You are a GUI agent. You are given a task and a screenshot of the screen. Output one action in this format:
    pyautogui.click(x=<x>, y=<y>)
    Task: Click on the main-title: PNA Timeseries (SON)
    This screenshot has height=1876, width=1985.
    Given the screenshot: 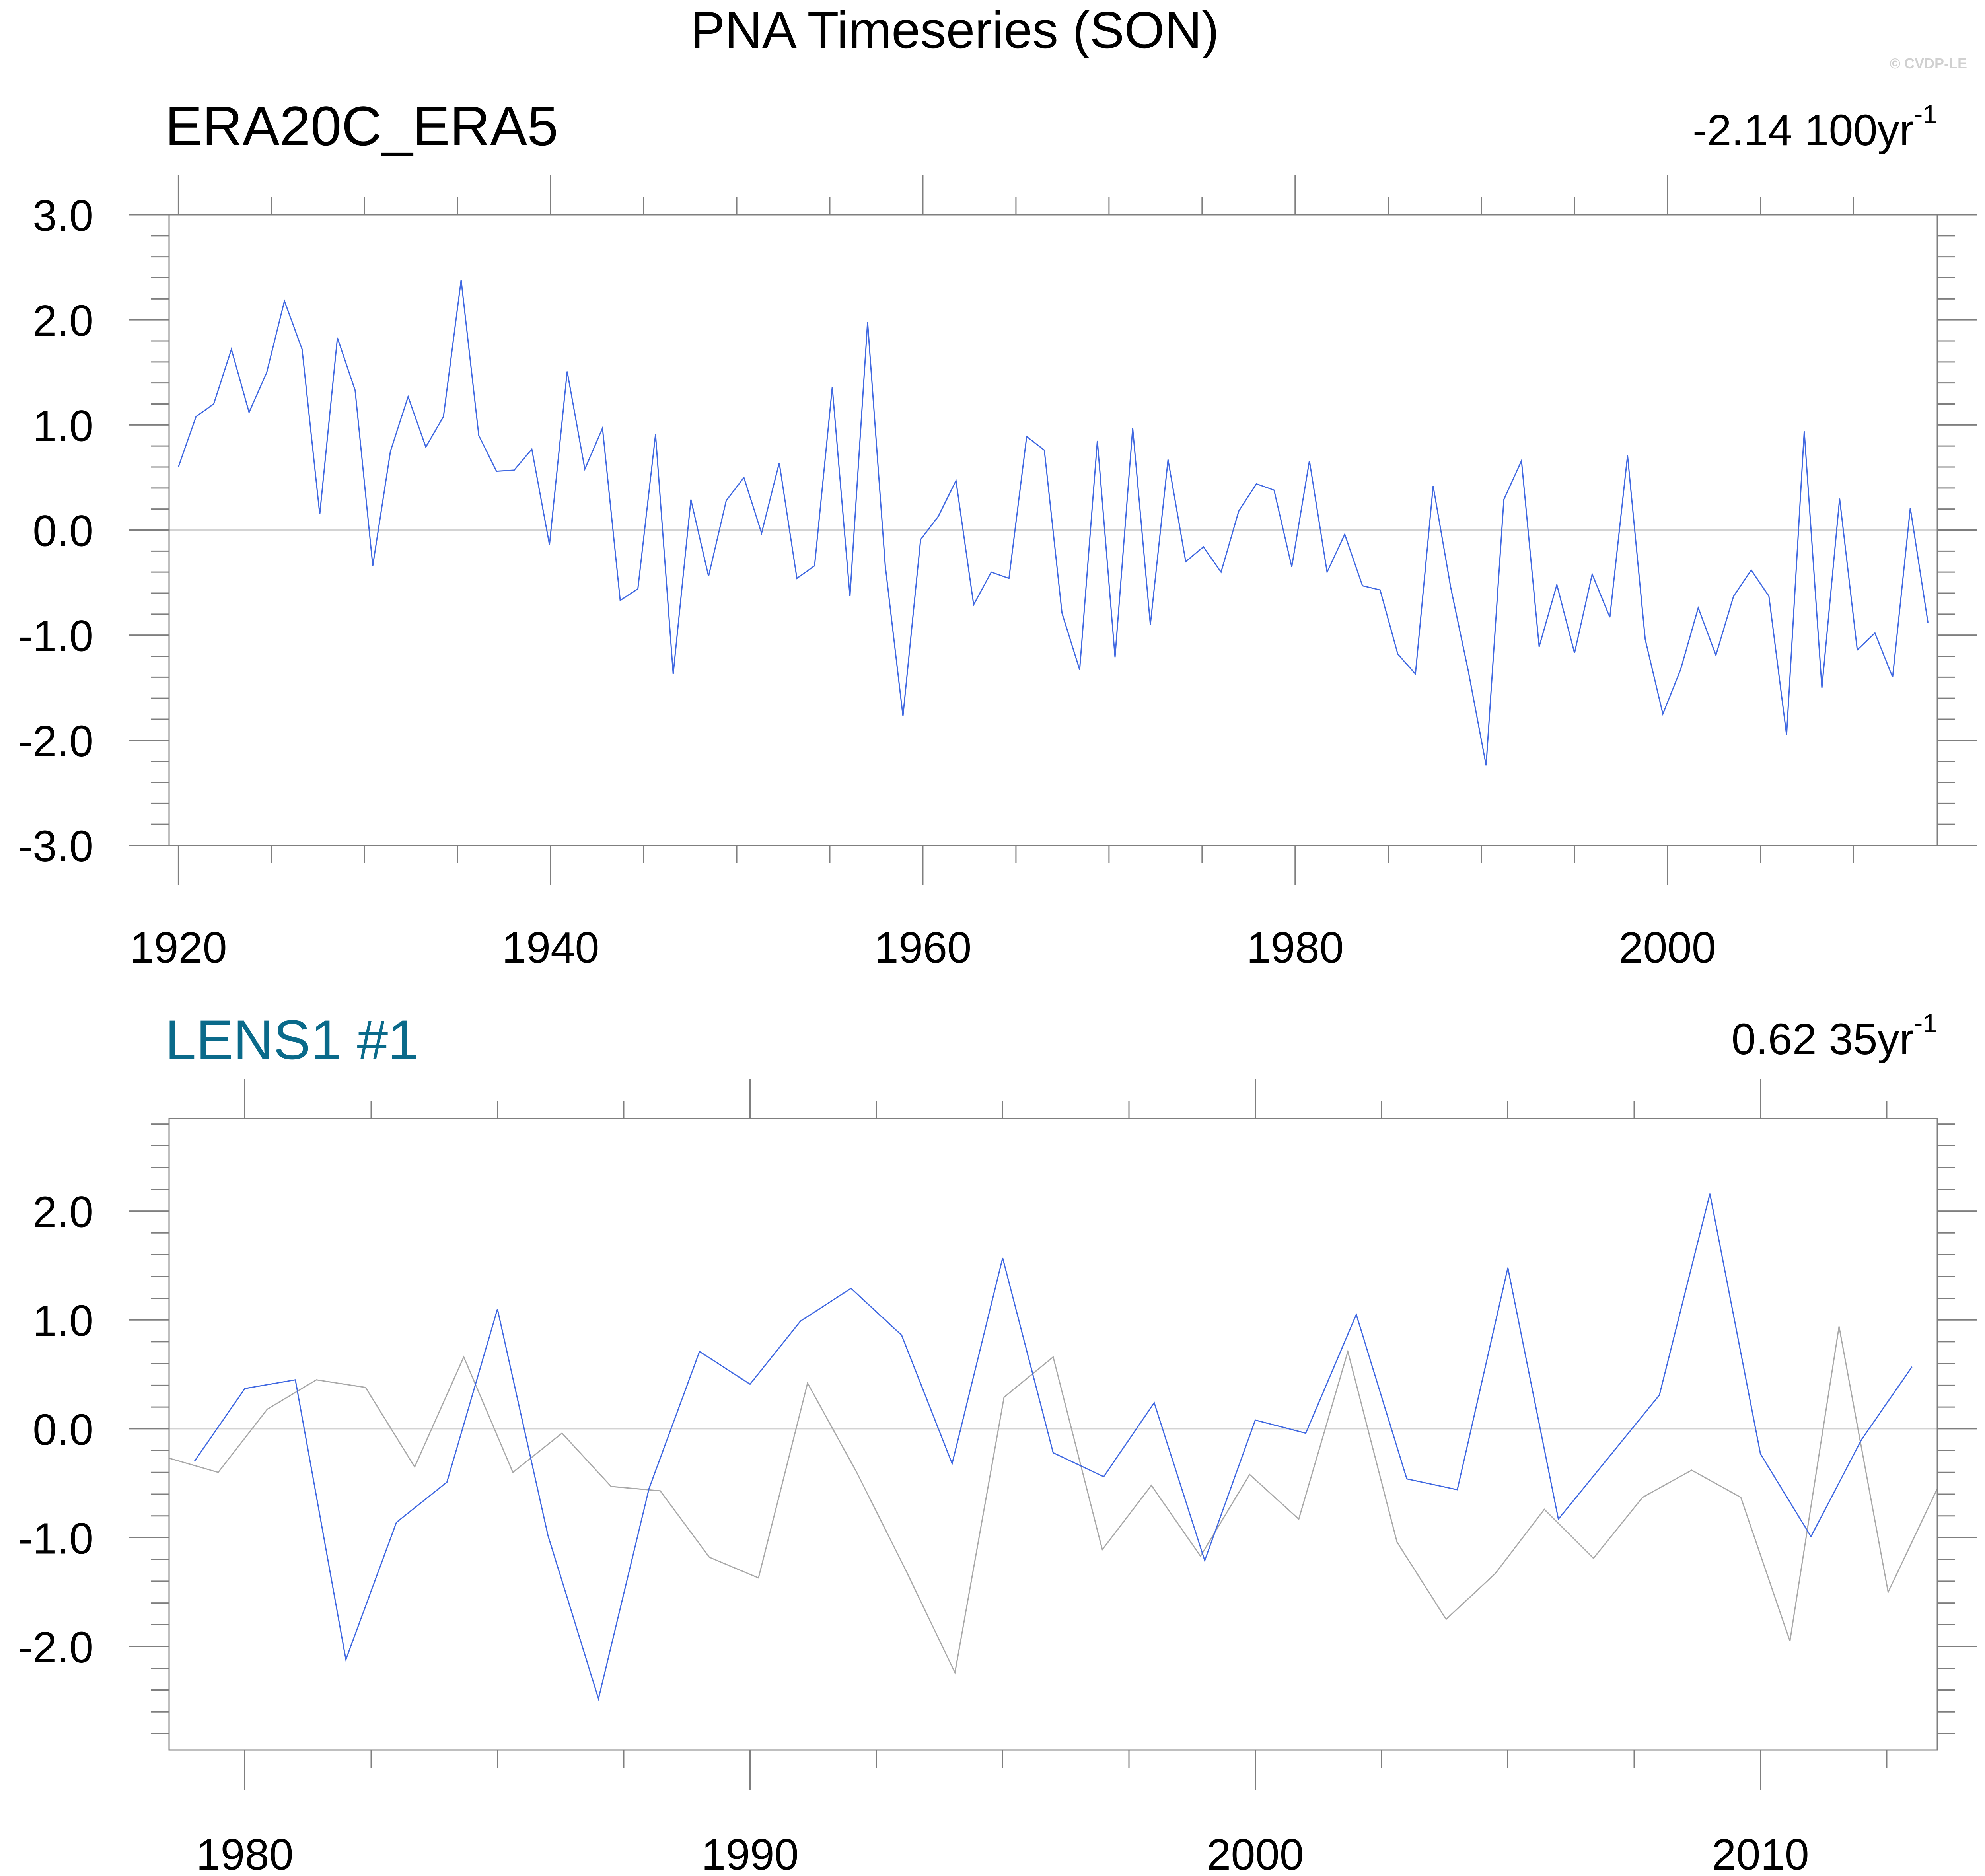 What is the action you would take?
    pyautogui.click(x=955, y=30)
    